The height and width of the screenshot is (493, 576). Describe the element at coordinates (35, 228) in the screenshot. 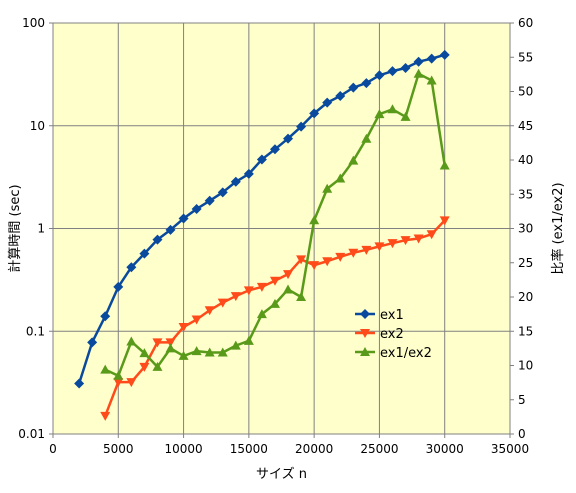

I see `left-y-axis-ticks: 0.01 0.1 1 10 100` at that location.